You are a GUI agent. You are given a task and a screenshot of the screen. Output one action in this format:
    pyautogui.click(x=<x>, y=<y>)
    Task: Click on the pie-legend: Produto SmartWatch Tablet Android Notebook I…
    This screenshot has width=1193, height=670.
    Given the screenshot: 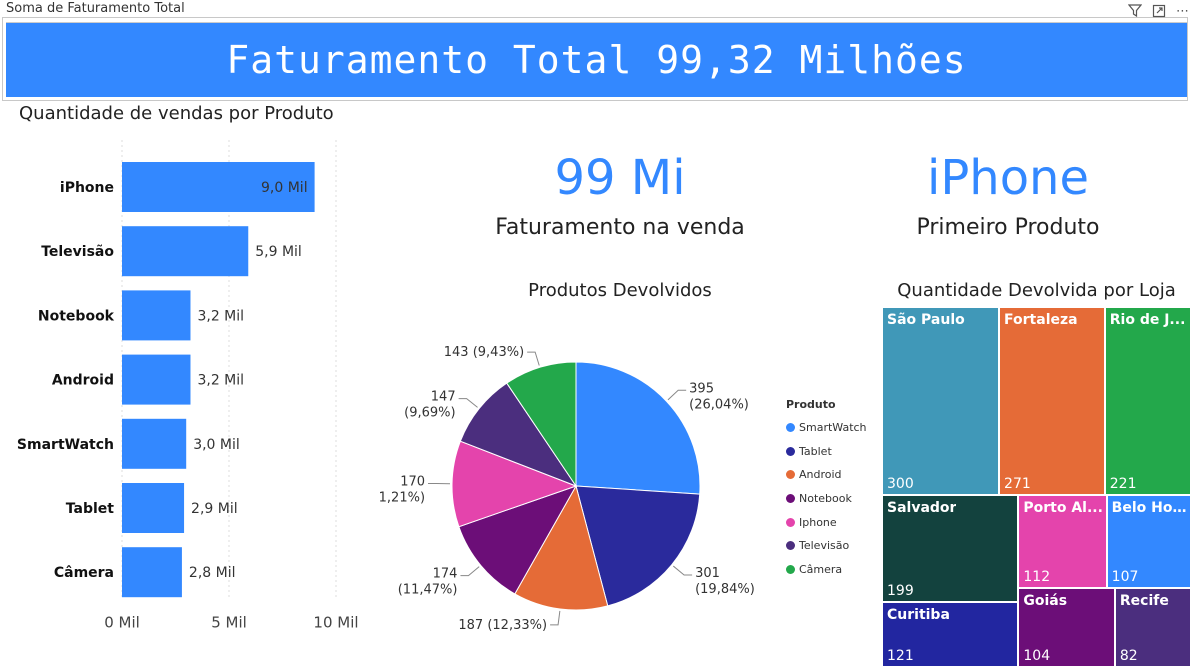 What is the action you would take?
    pyautogui.click(x=826, y=489)
    